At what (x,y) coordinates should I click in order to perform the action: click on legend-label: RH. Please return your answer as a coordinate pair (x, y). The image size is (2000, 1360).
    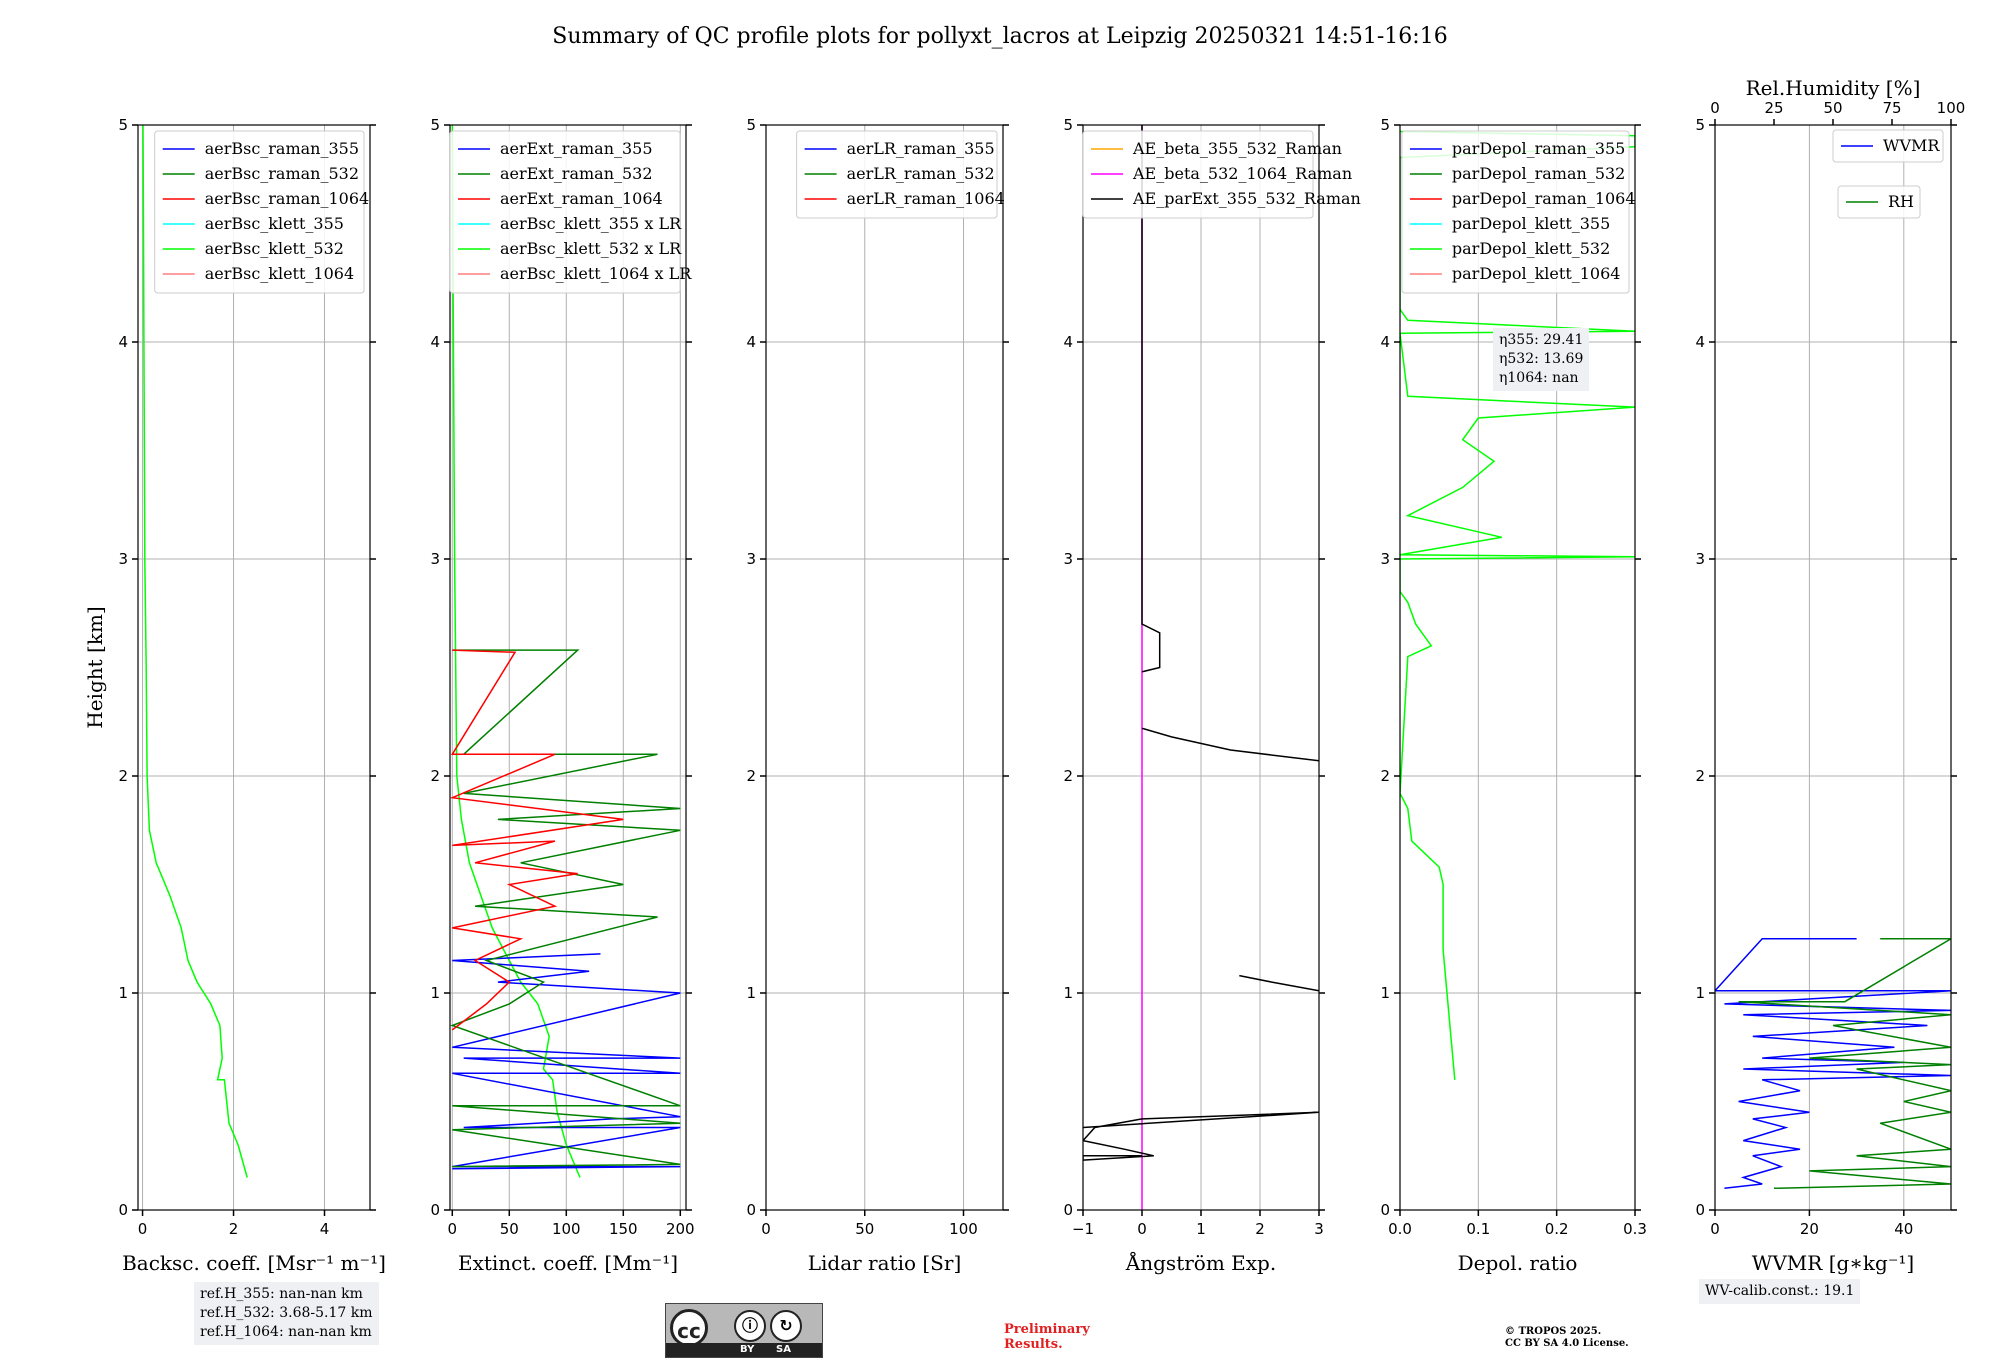
    Looking at the image, I should click on (1901, 201).